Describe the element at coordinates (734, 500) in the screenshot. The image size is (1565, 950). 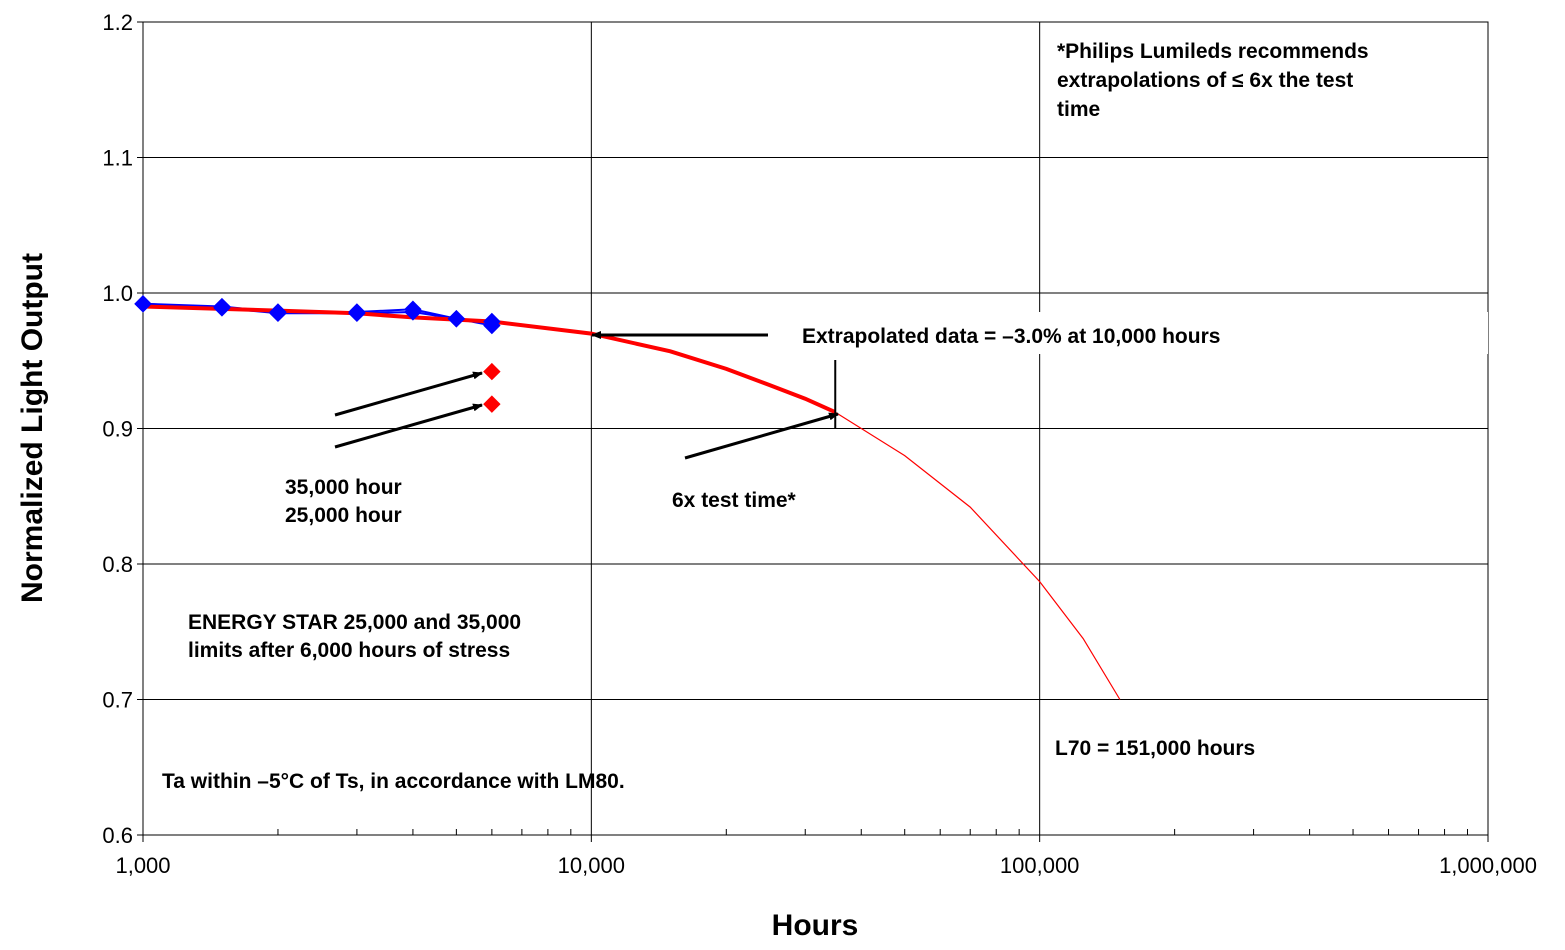
I see `note-six-x: 6x test time*` at that location.